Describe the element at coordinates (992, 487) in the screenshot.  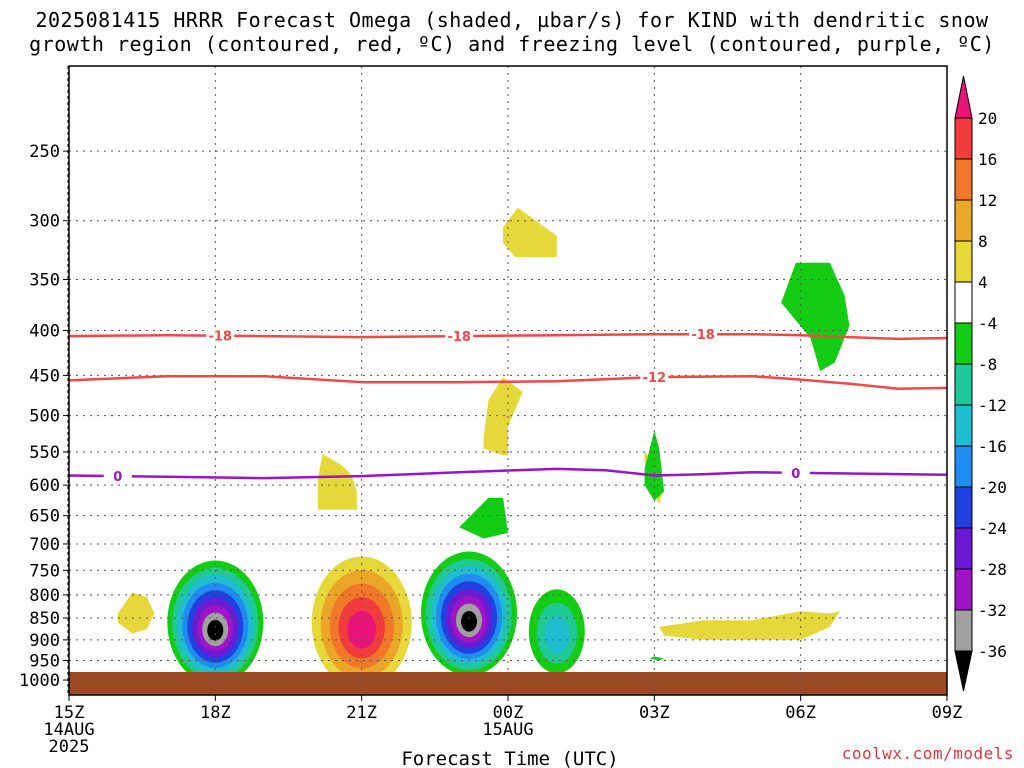
I see `colorbar-tick-label: -20` at that location.